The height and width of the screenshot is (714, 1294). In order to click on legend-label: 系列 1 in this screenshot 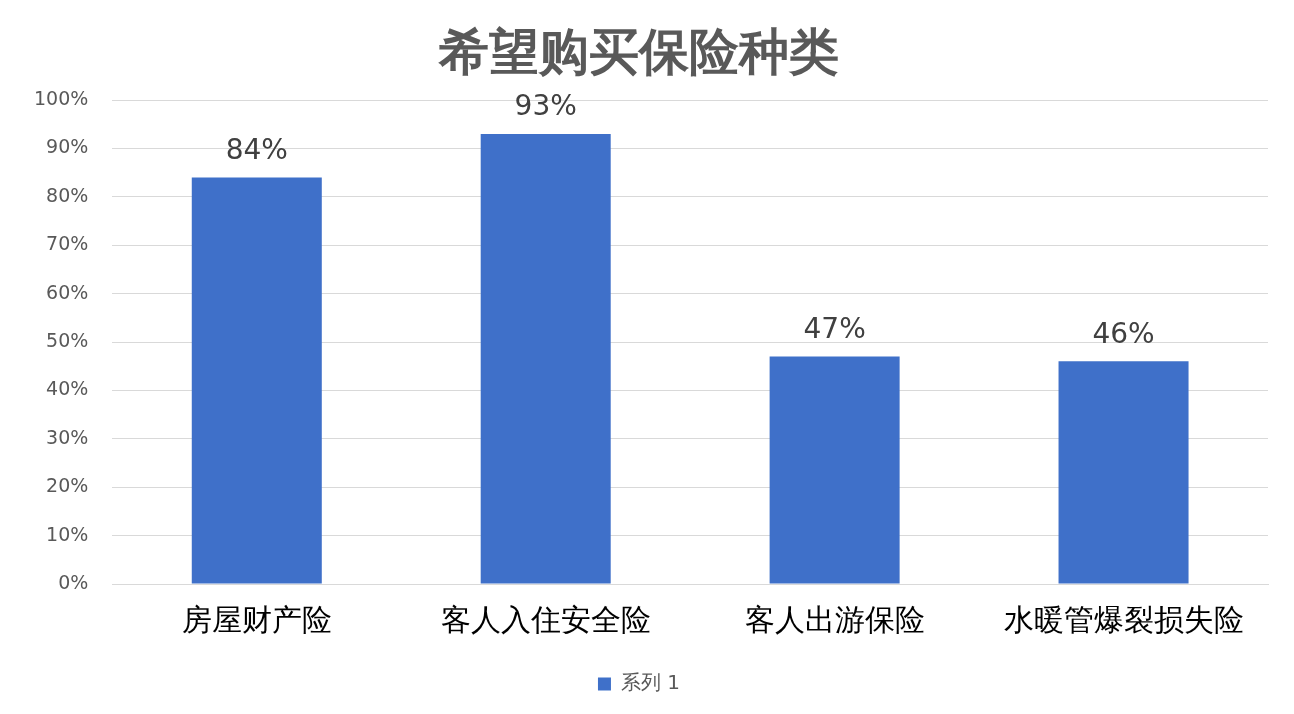, I will do `click(650, 682)`.